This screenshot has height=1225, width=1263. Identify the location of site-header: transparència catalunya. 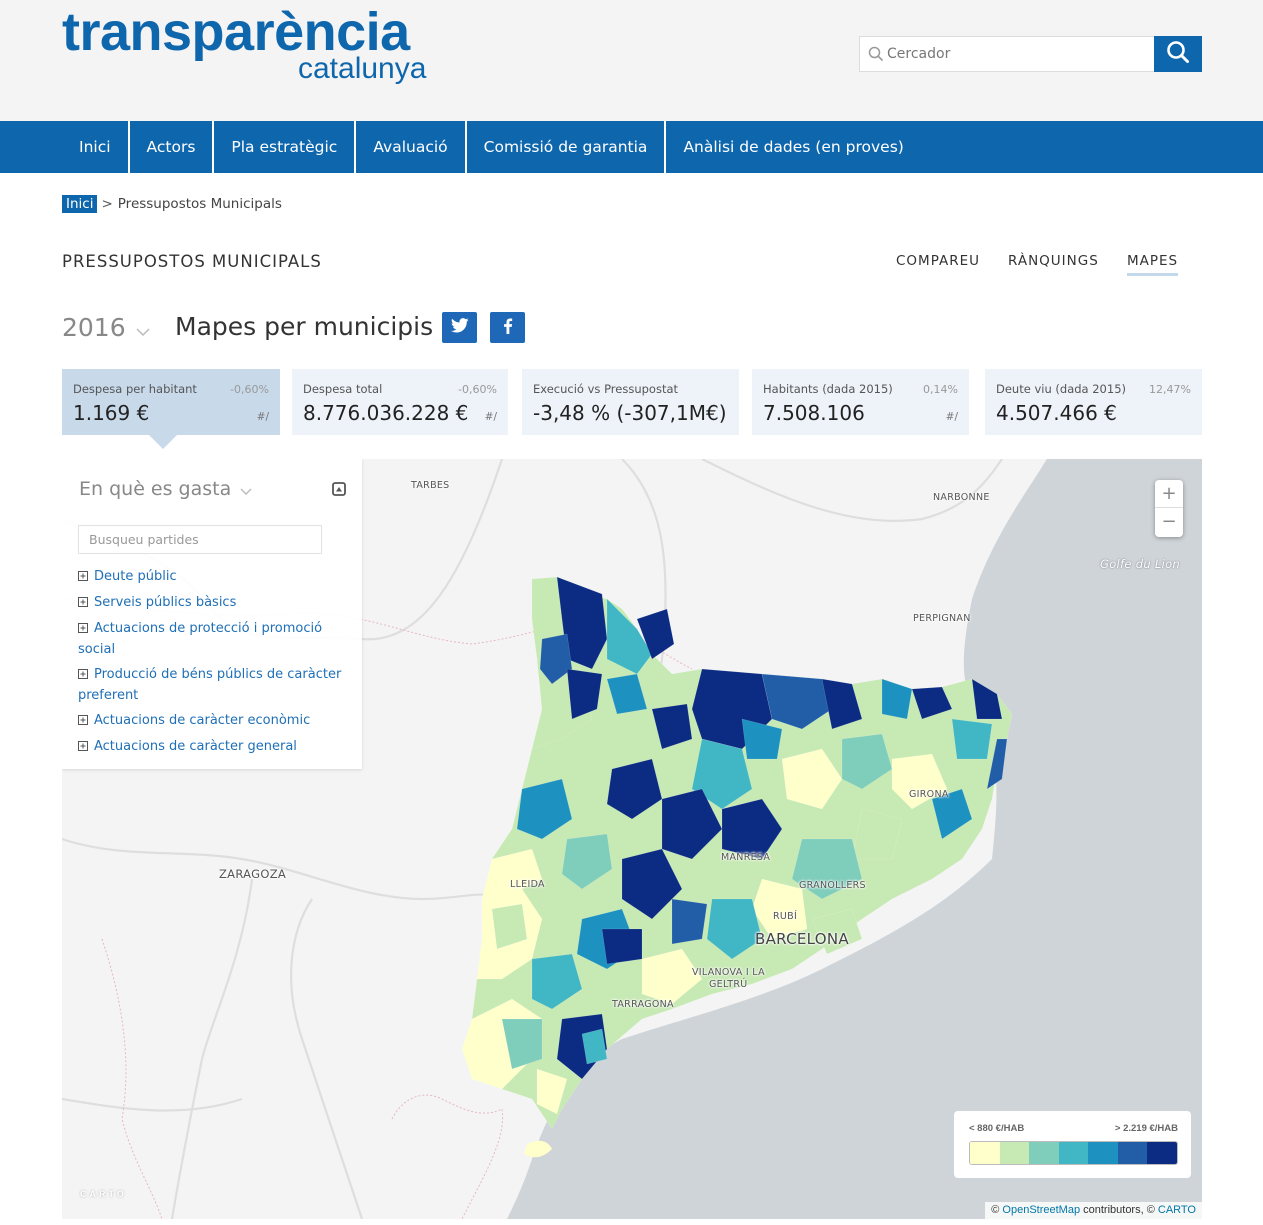
(631, 60).